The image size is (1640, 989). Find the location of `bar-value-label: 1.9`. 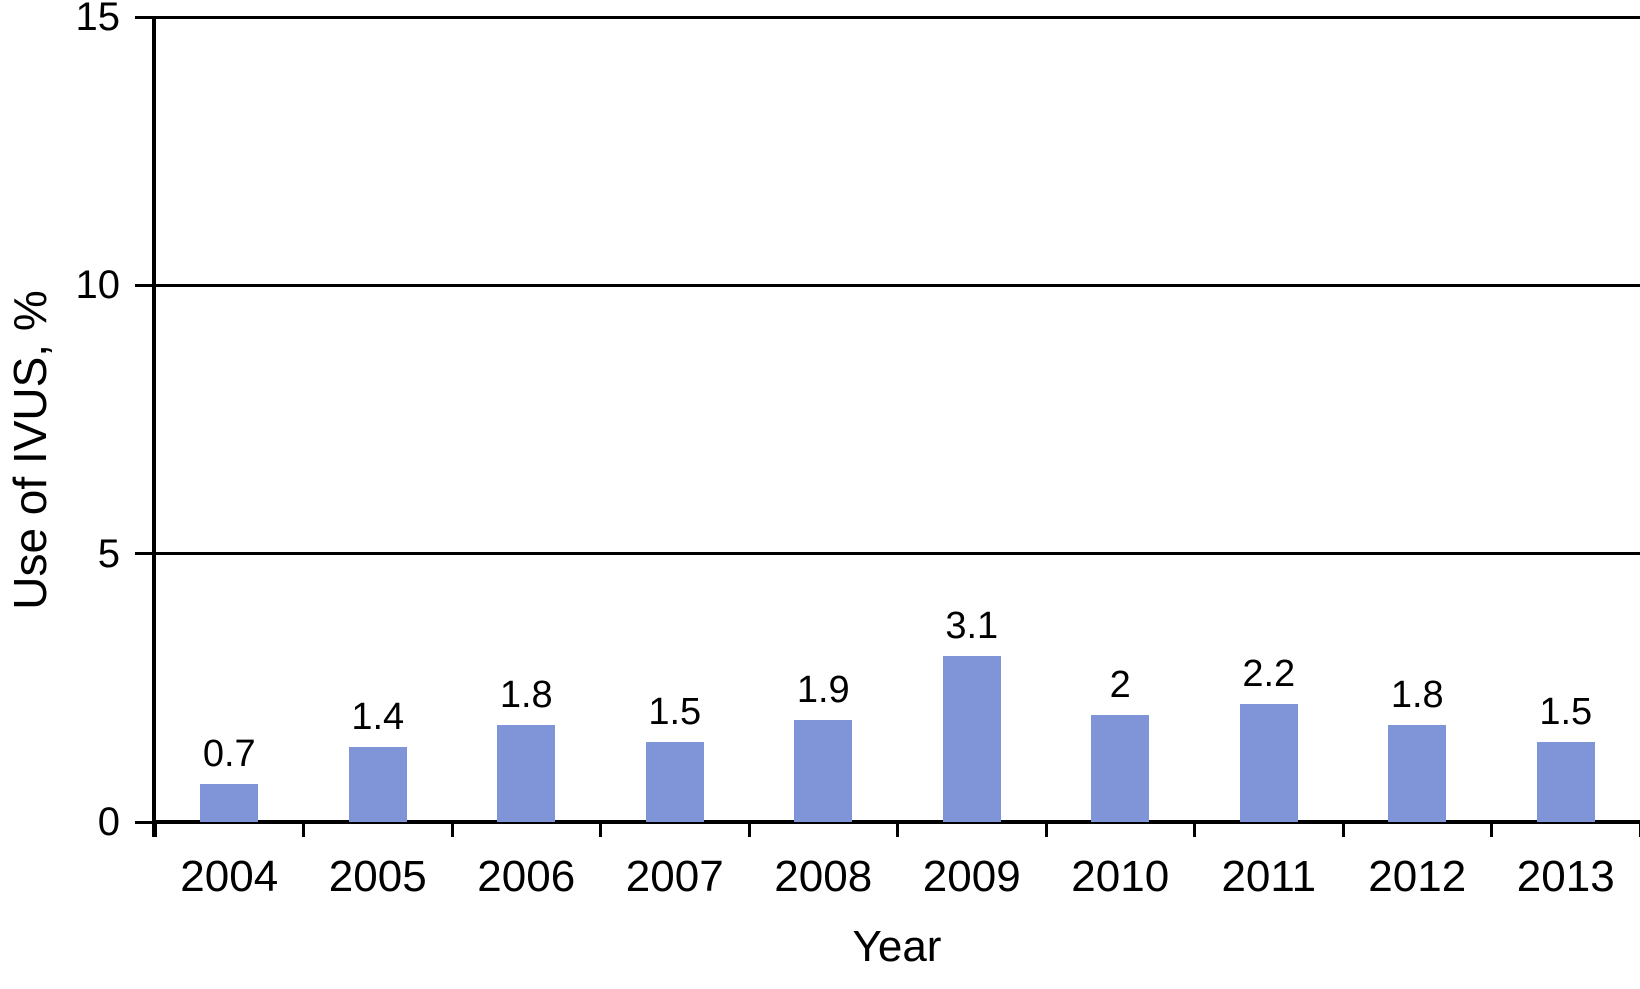

bar-value-label: 1.9 is located at coordinates (823, 690).